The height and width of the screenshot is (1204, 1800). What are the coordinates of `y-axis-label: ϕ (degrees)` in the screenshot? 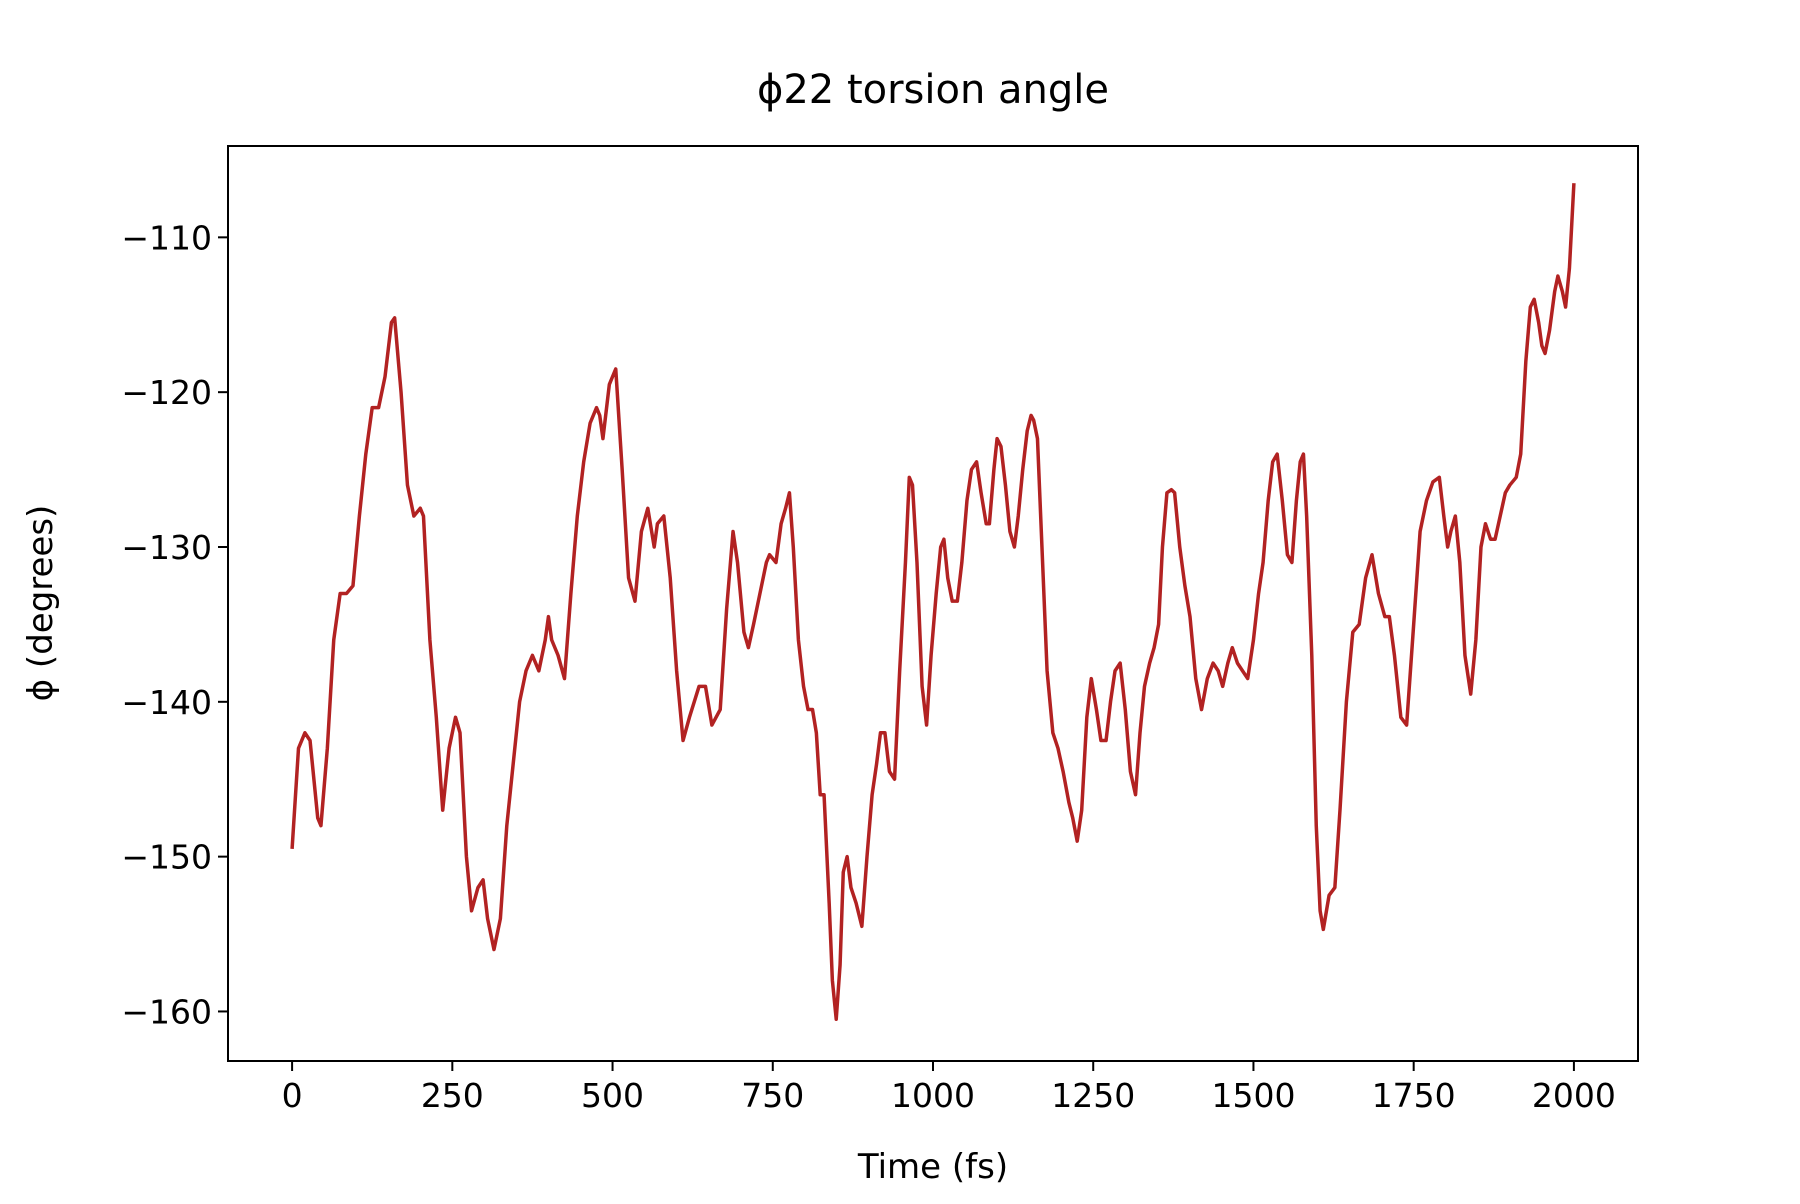 It's located at (41, 603).